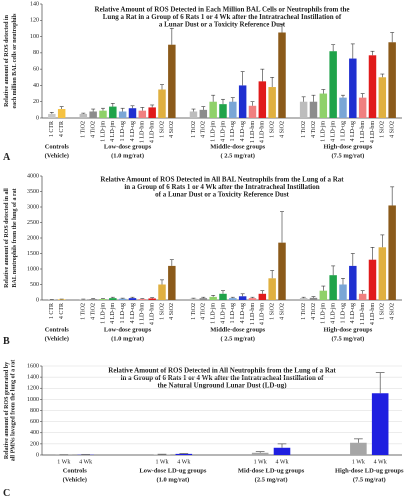  What do you see at coordinates (57, 338) in the screenshot?
I see `group-dose: (Vehicle)` at bounding box center [57, 338].